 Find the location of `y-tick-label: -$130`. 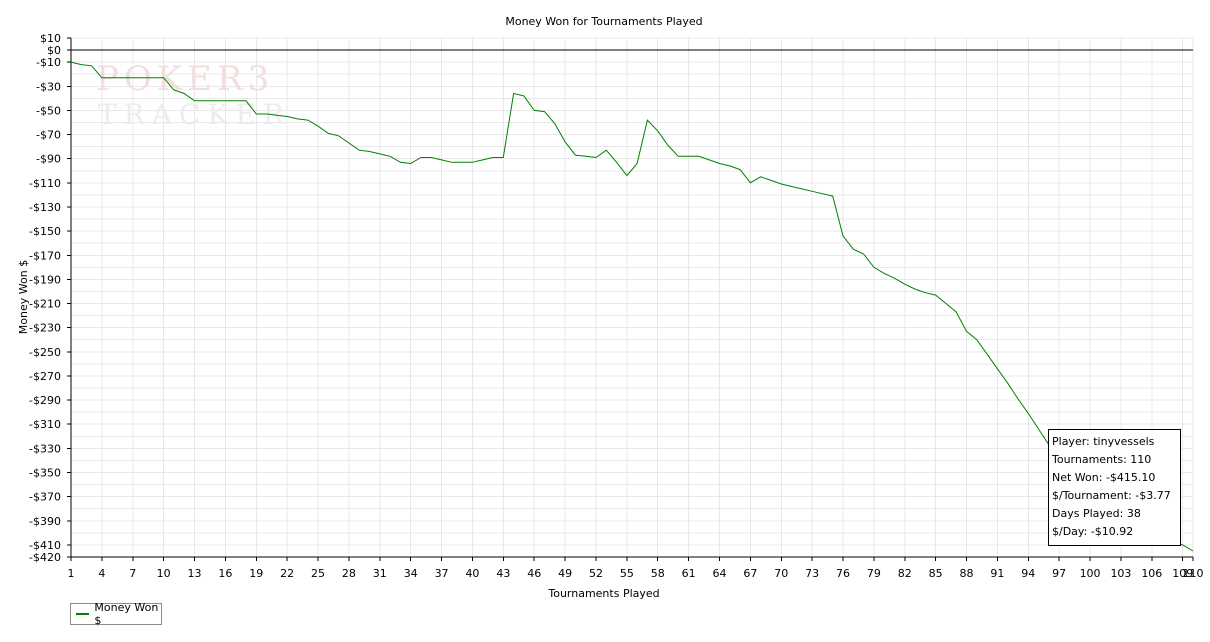

y-tick-label: -$130 is located at coordinates (45, 207).